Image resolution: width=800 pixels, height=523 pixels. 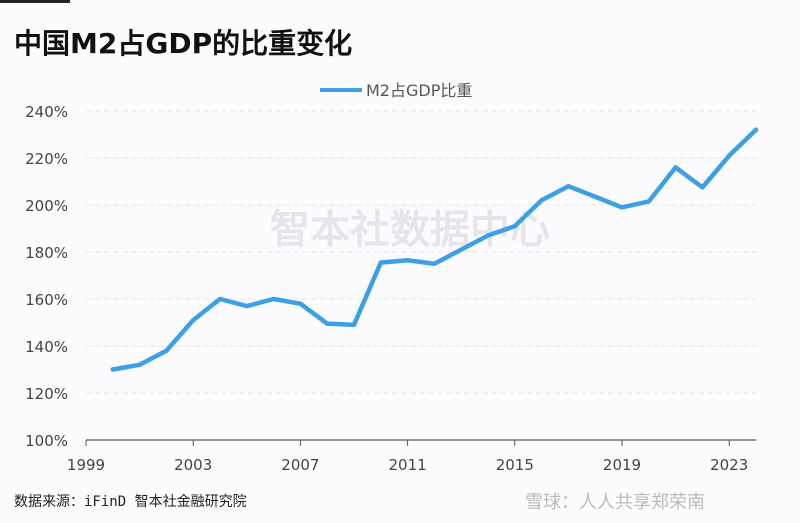 What do you see at coordinates (515, 465) in the screenshot?
I see `x-tick-label: 2015` at bounding box center [515, 465].